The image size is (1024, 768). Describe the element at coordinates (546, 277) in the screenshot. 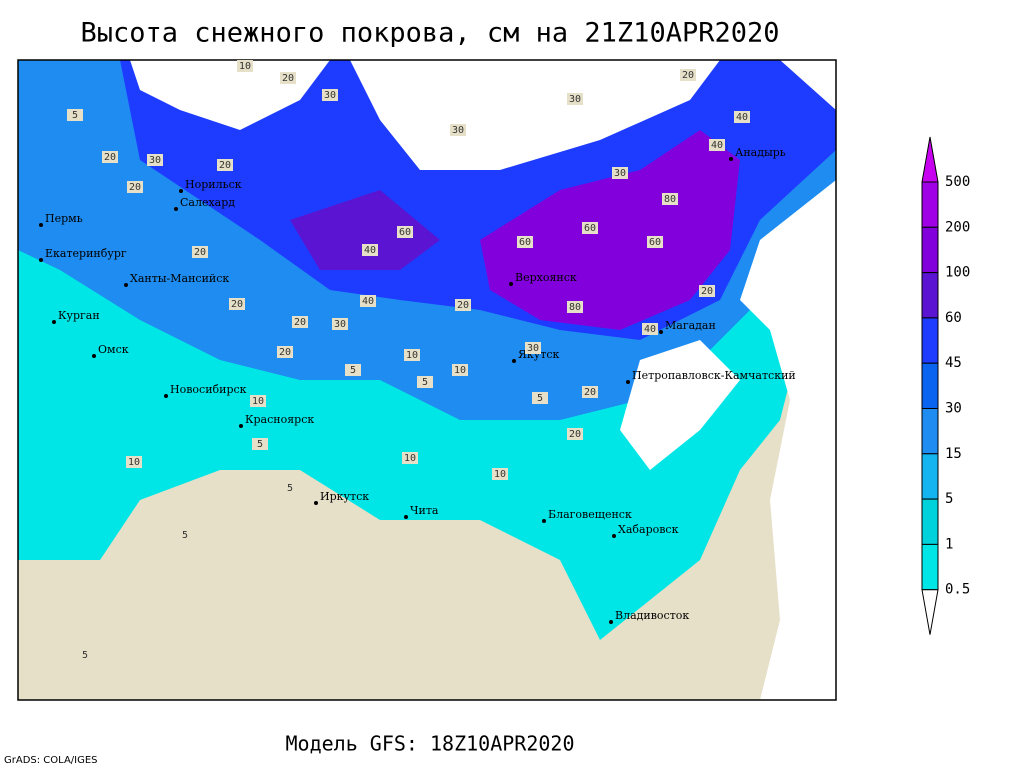

I see `city-label: Верхоянск` at that location.